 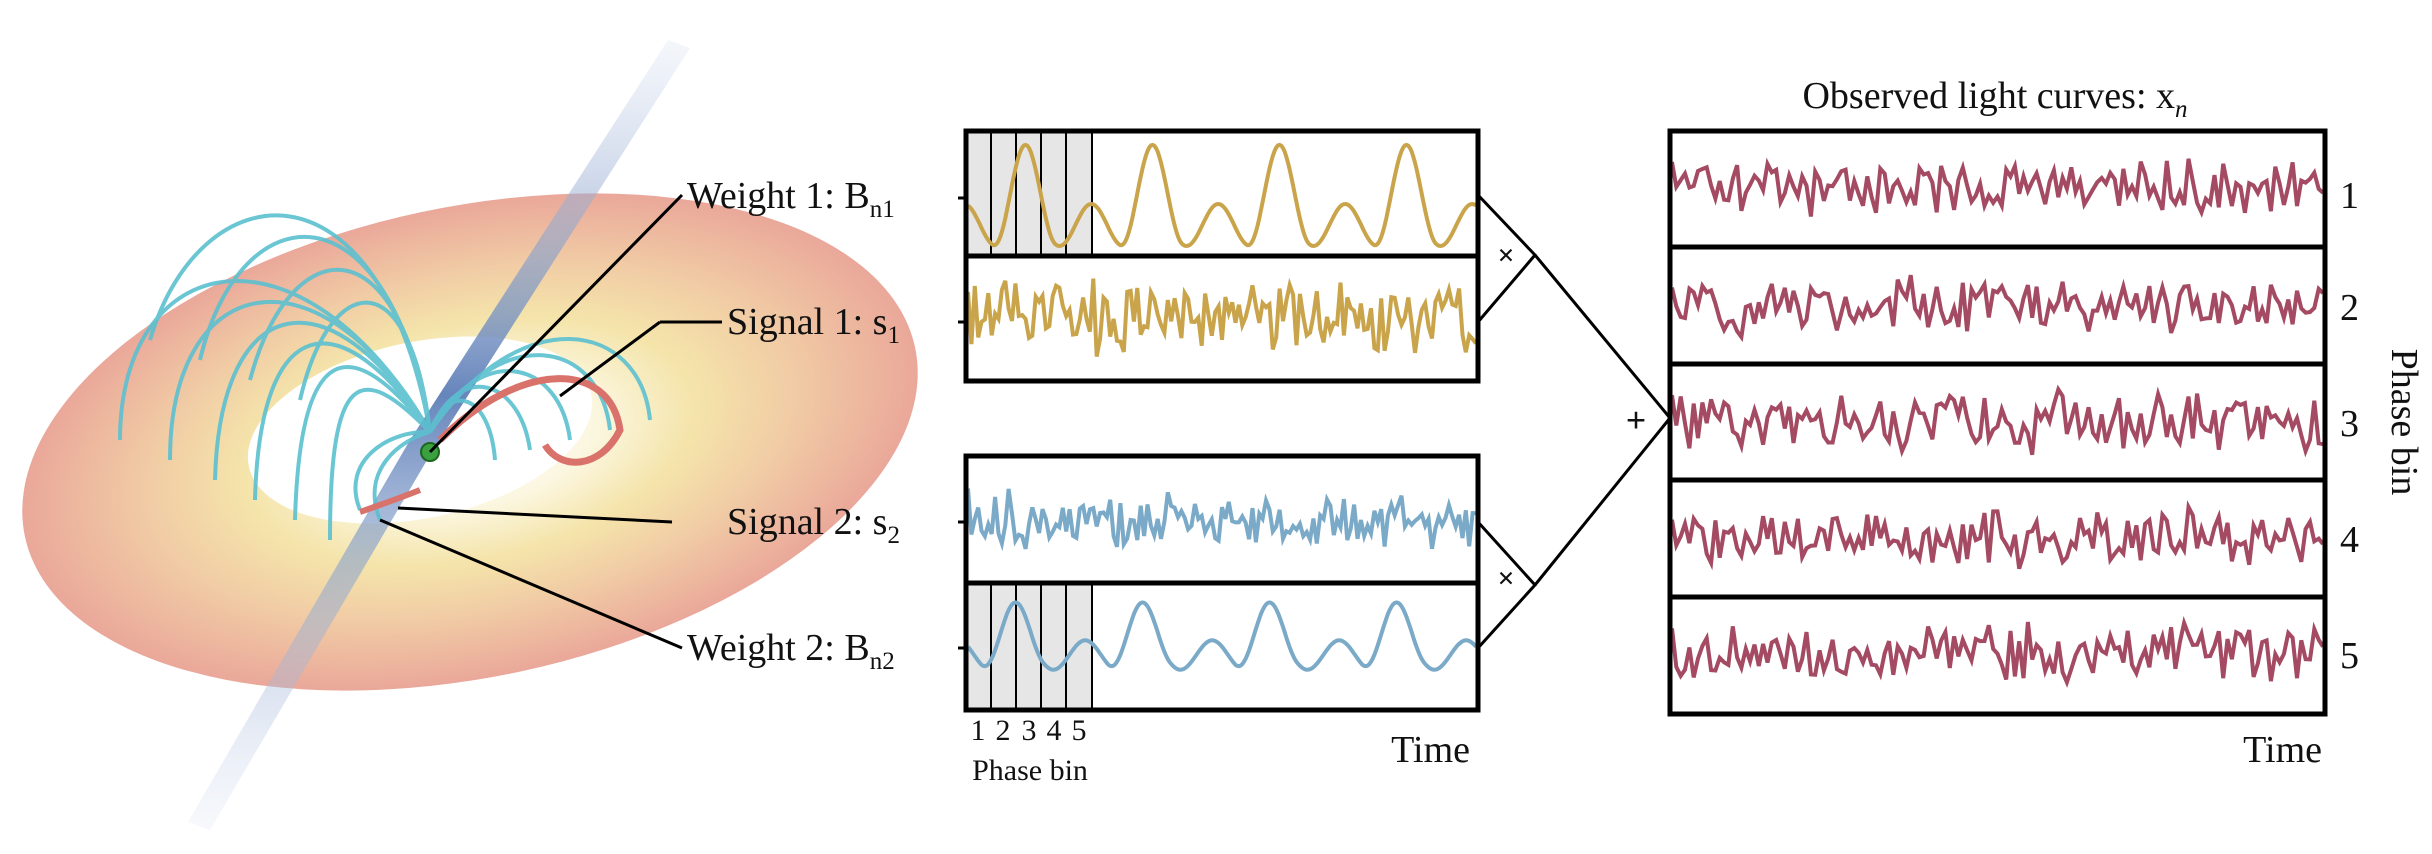 What do you see at coordinates (1574, 421) in the screenshot?
I see `combination-connectors` at bounding box center [1574, 421].